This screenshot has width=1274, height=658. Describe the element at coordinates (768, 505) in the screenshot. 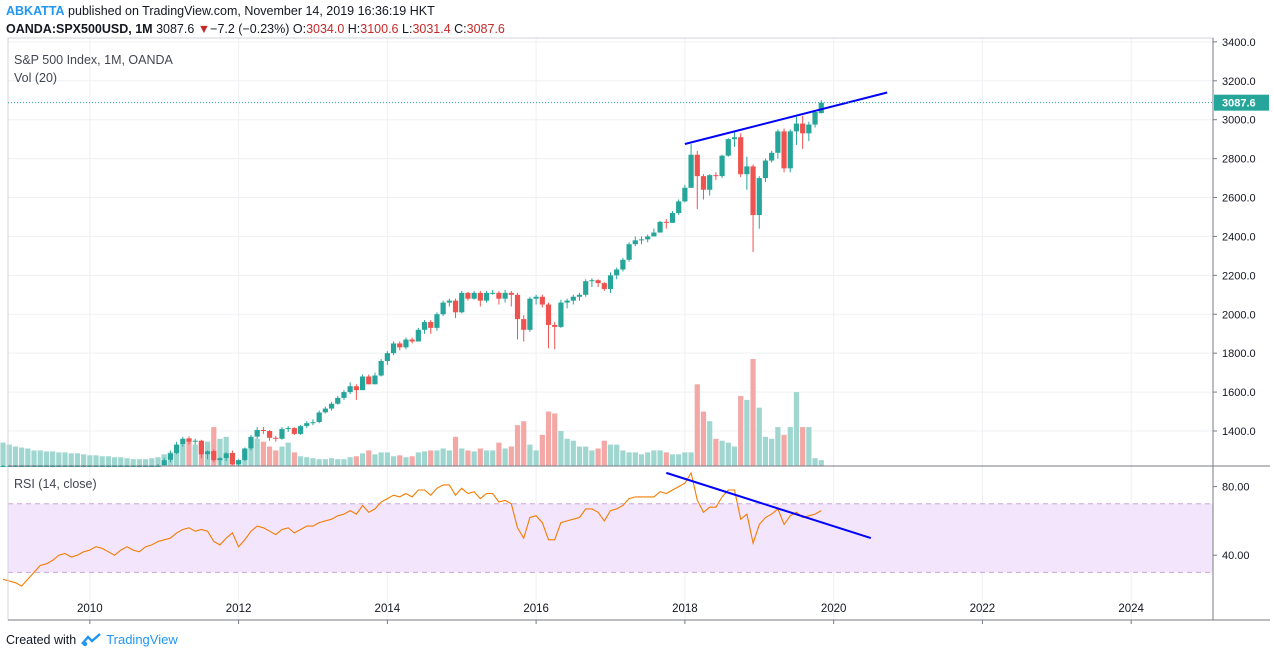

I see `rsi-trendline` at that location.